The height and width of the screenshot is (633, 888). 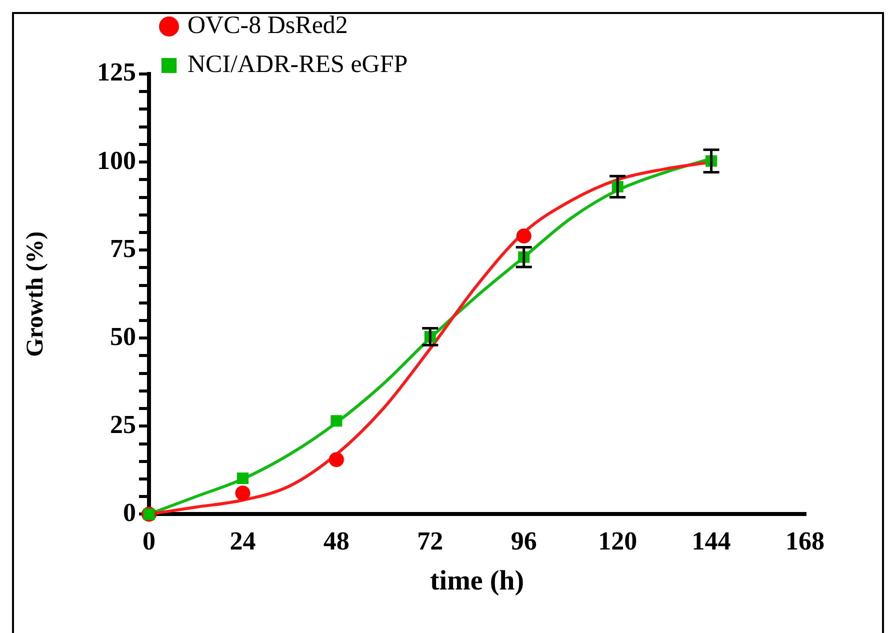 What do you see at coordinates (523, 541) in the screenshot?
I see `x-tick-label: 96` at bounding box center [523, 541].